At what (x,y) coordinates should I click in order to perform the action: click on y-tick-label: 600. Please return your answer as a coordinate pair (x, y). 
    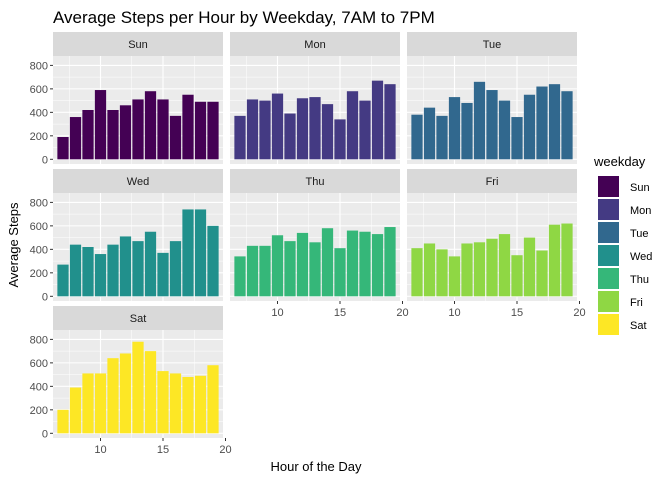
    Looking at the image, I should click on (39, 90).